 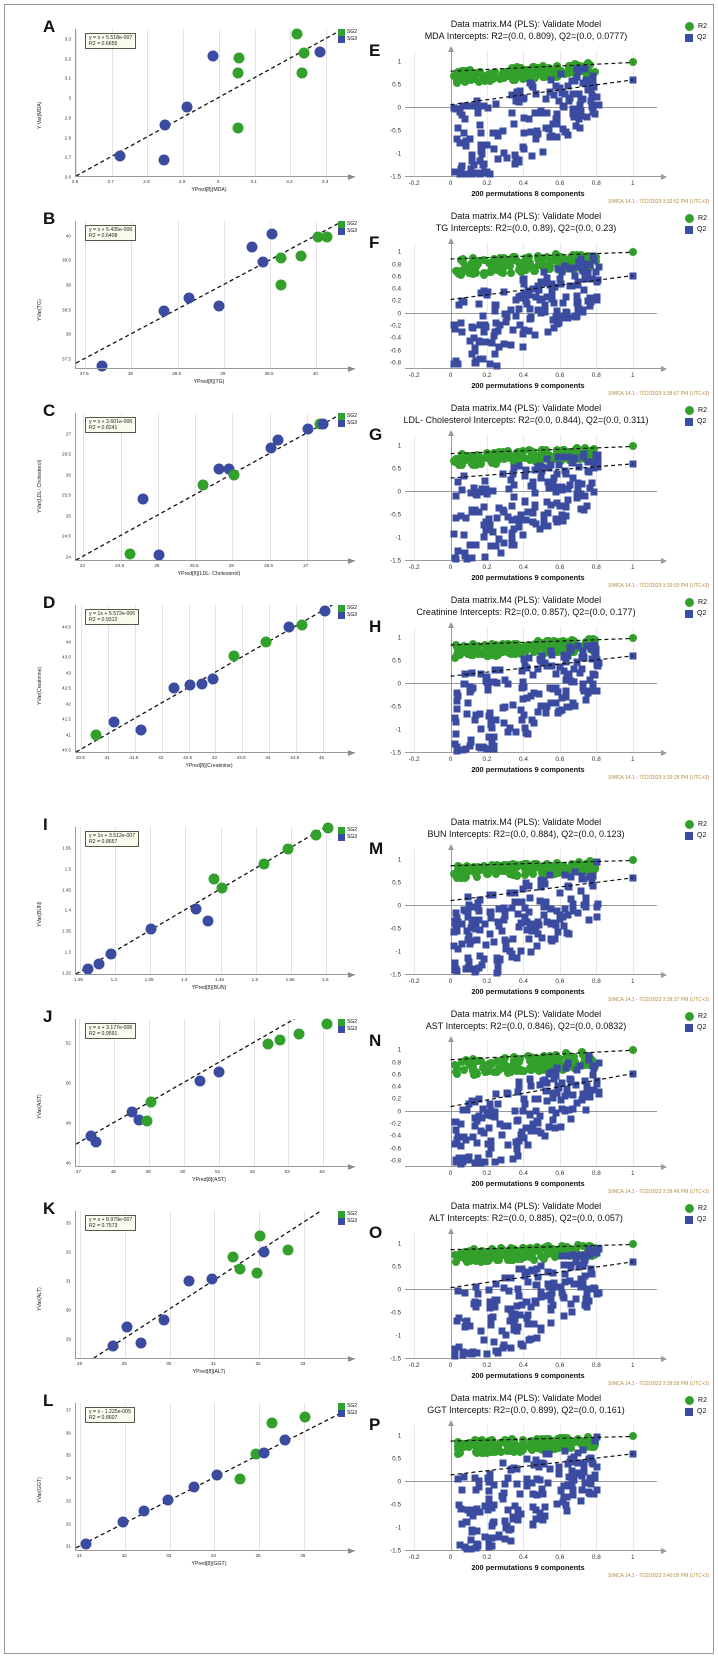 I want to click on y-tick-label: -0.5, so click(x=395, y=1313).